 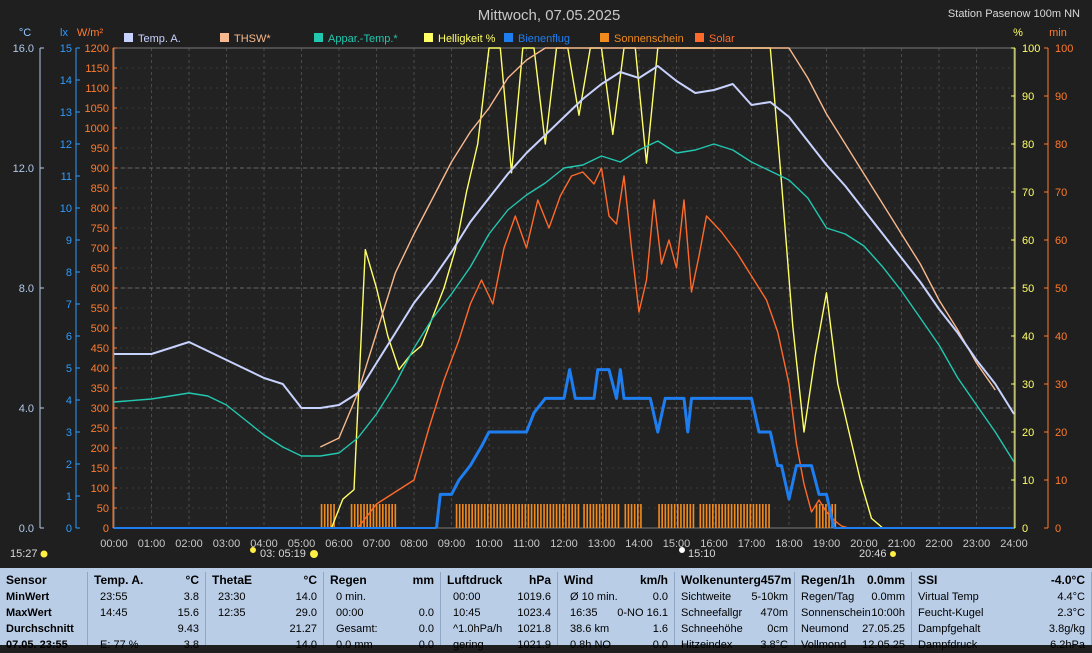 I want to click on axis-tick-label: 1100, so click(x=97, y=89).